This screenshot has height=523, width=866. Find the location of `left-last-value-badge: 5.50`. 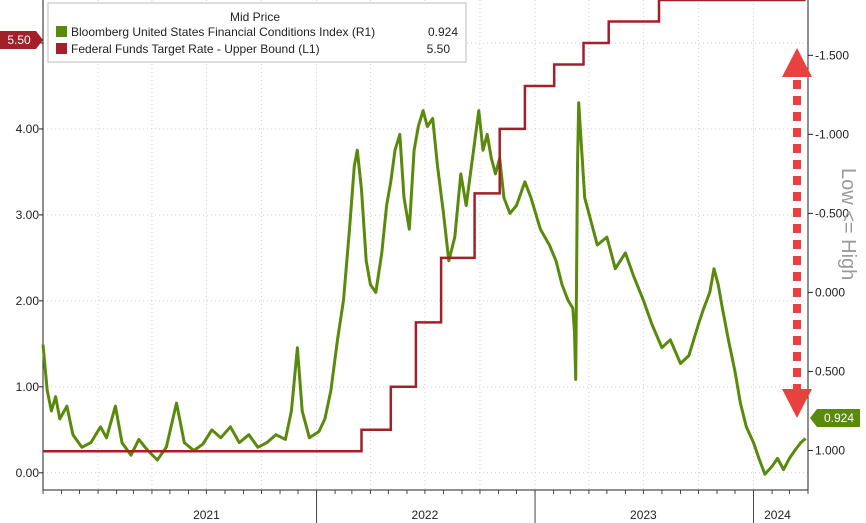

left-last-value-badge: 5.50 is located at coordinates (21, 40).